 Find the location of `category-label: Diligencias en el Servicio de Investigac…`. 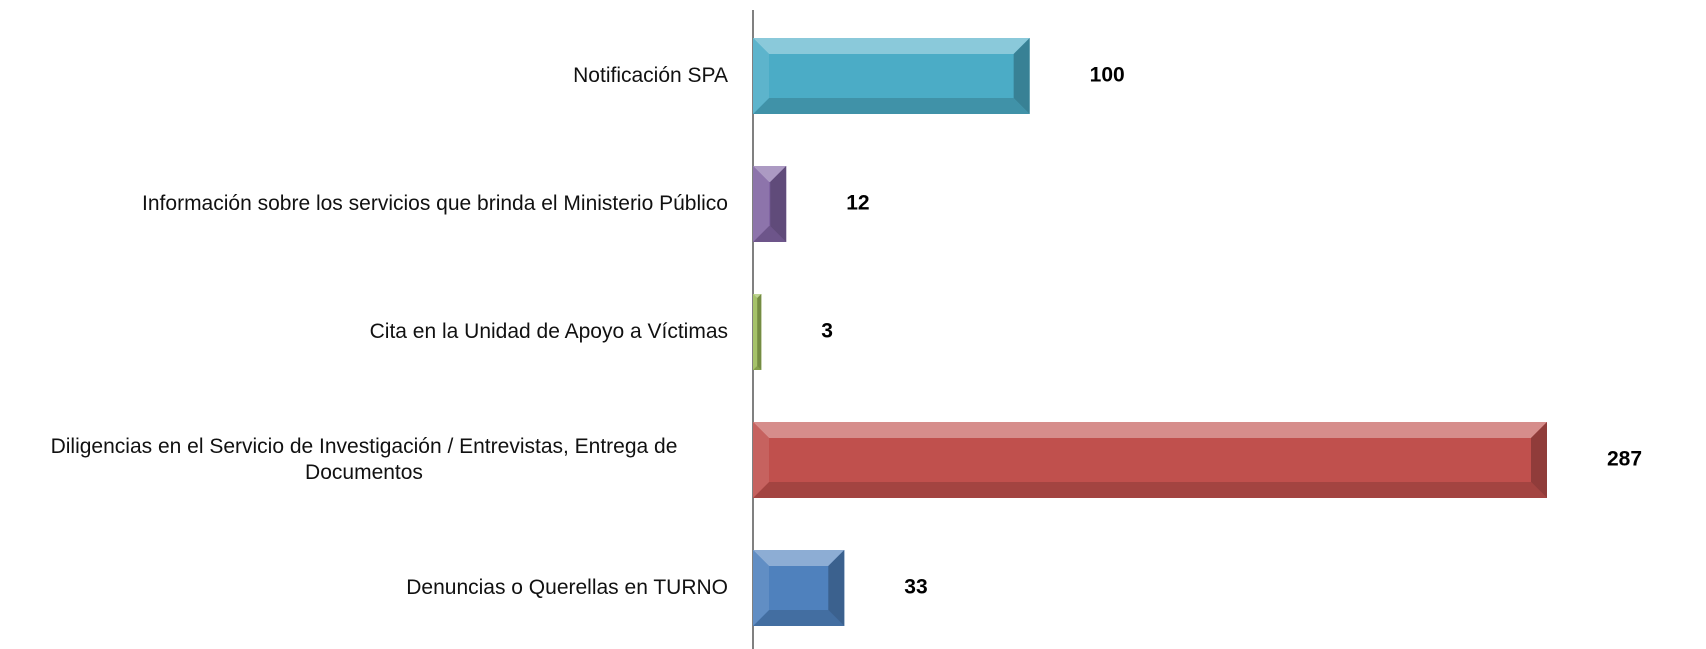

category-label: Diligencias en el Servicio de Investigac… is located at coordinates (364, 460).